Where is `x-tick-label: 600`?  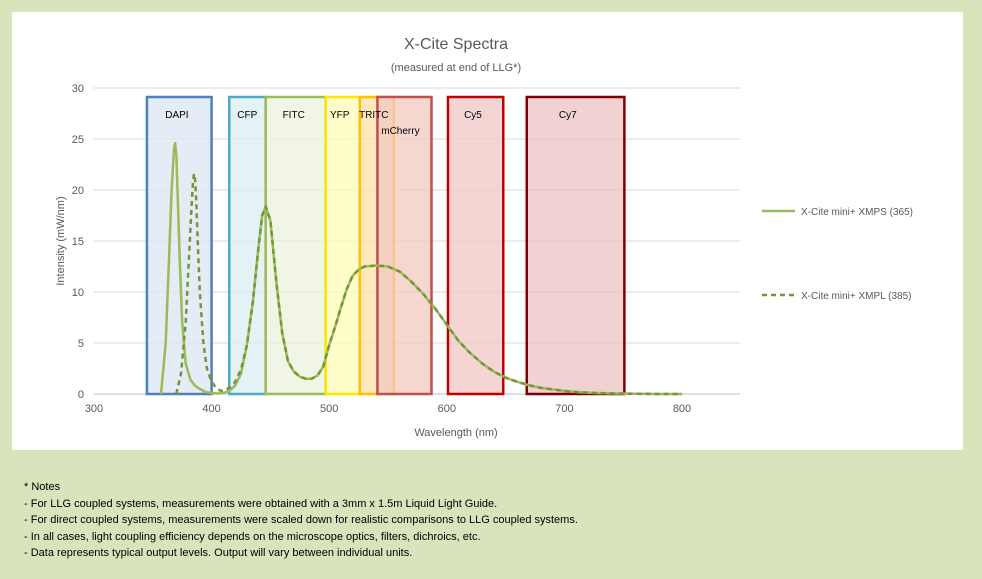 x-tick-label: 600 is located at coordinates (447, 409).